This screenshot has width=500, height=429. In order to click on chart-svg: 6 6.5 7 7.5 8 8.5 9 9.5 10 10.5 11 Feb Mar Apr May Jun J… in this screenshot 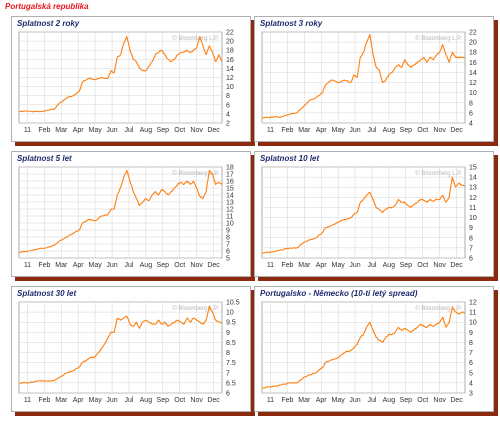, I will do `click(129, 352)`.